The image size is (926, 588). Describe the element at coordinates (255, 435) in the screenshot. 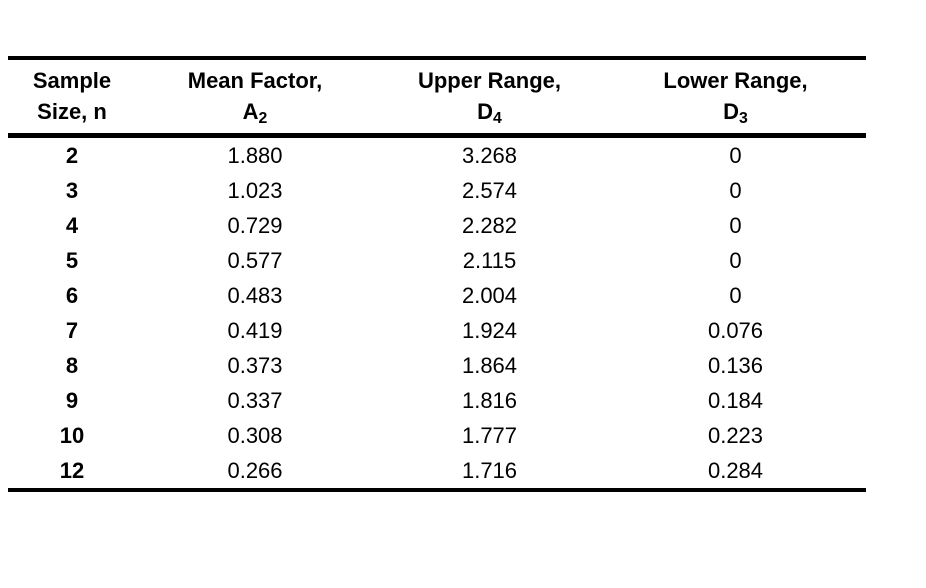

I see `cell-mean-factor-a2: 0.308` at that location.